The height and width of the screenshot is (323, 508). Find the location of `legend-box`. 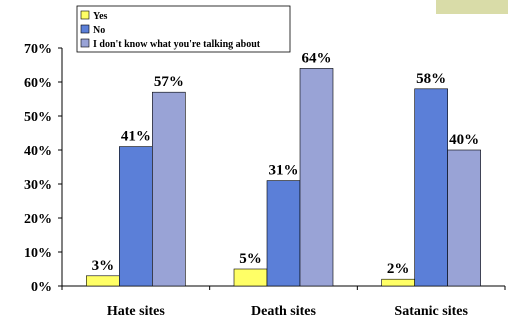

legend-box is located at coordinates (183, 29).